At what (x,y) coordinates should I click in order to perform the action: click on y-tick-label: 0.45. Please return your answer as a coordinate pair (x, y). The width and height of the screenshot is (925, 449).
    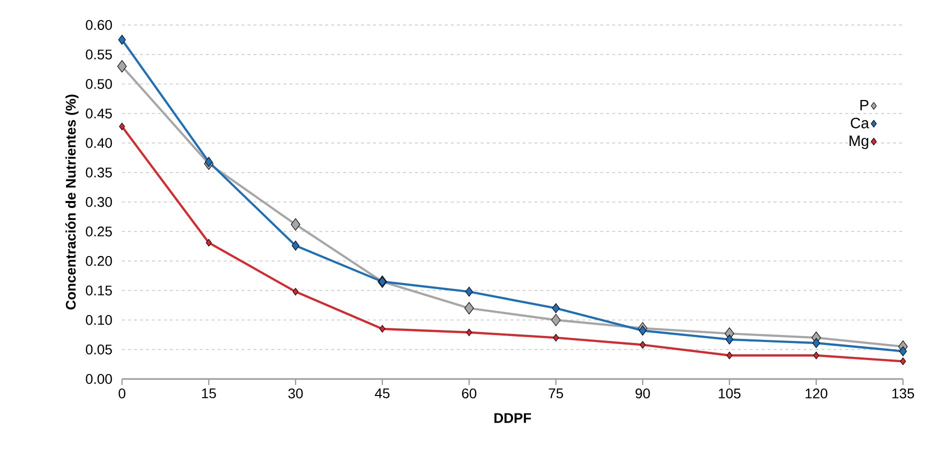
    Looking at the image, I should click on (99, 113).